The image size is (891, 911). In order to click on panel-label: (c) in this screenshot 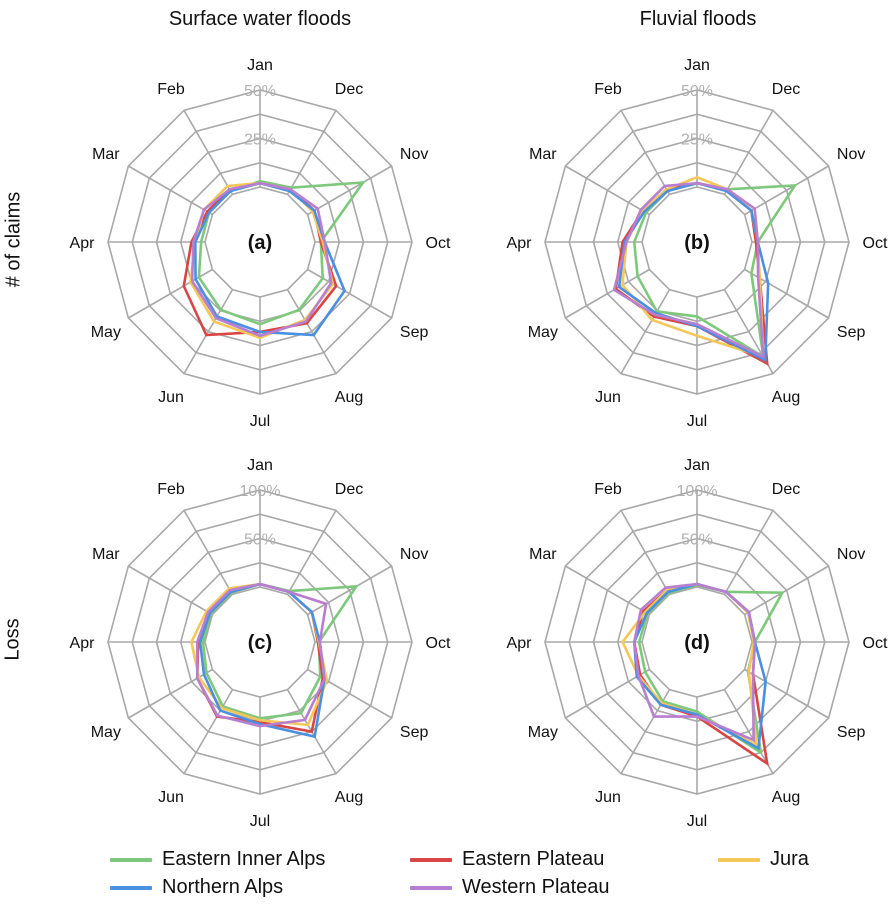, I will do `click(260, 643)`.